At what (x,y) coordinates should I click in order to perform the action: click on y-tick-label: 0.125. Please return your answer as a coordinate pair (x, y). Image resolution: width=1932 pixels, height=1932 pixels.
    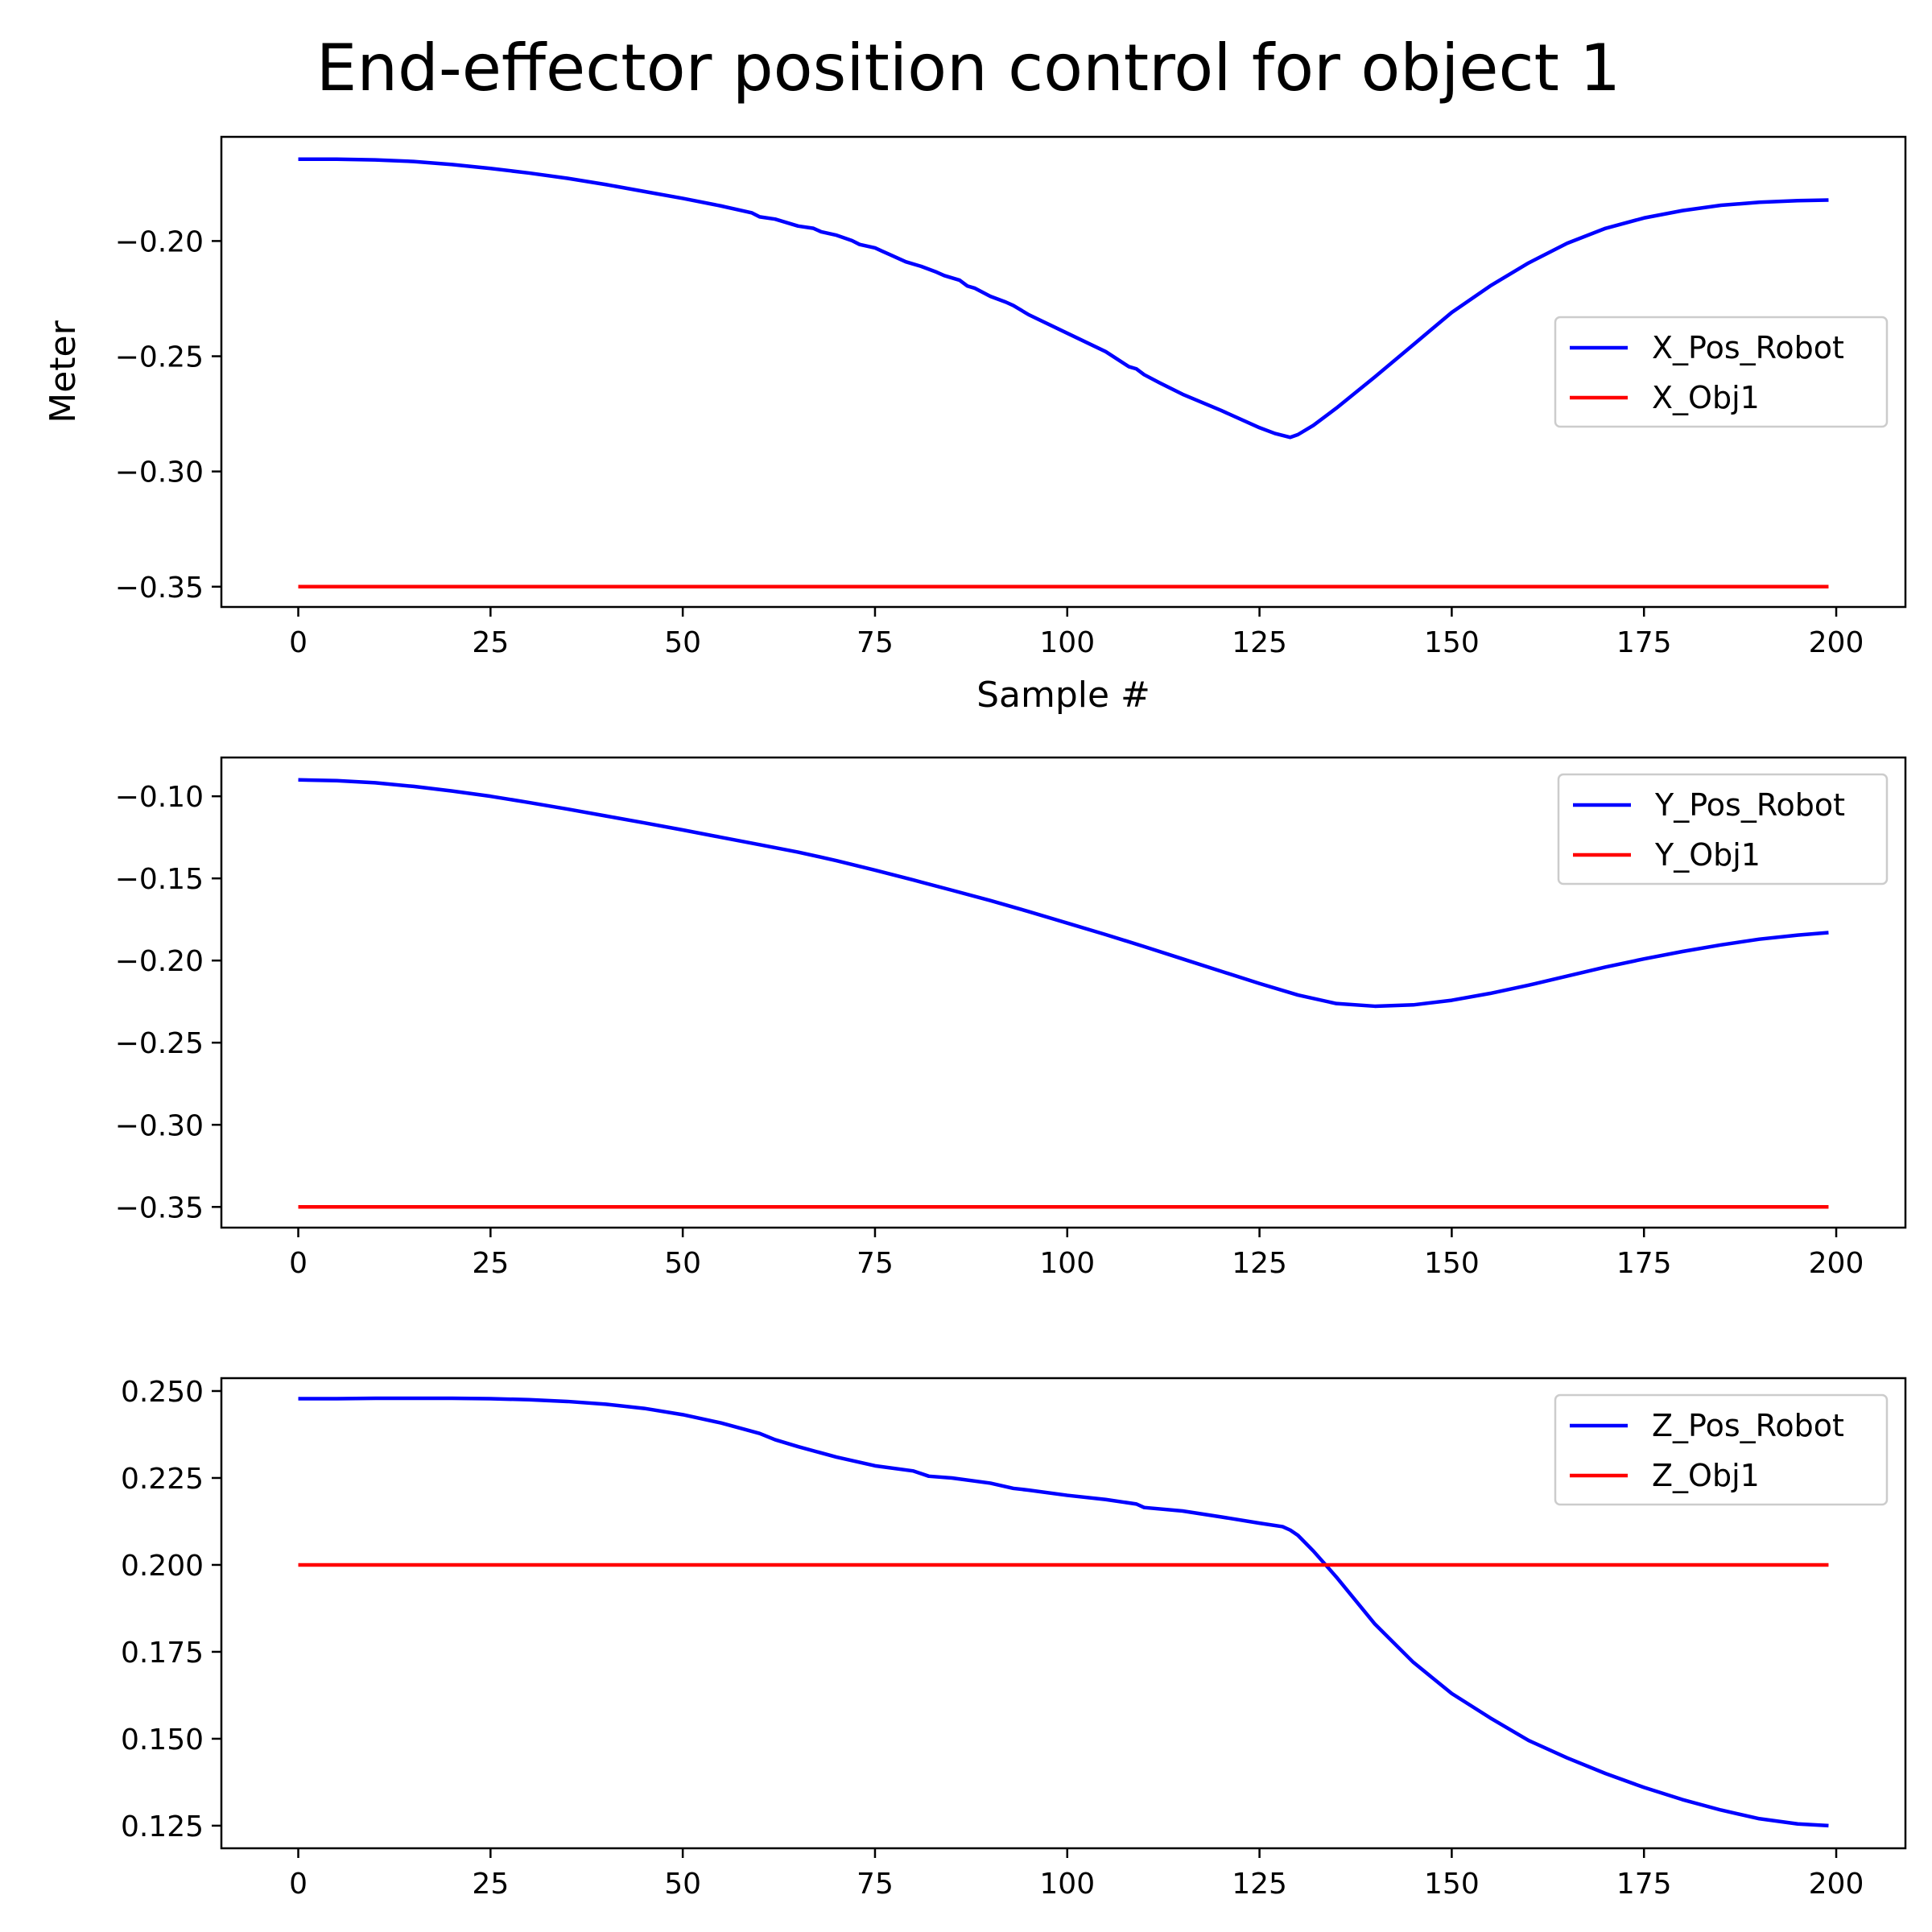
    Looking at the image, I should click on (162, 1826).